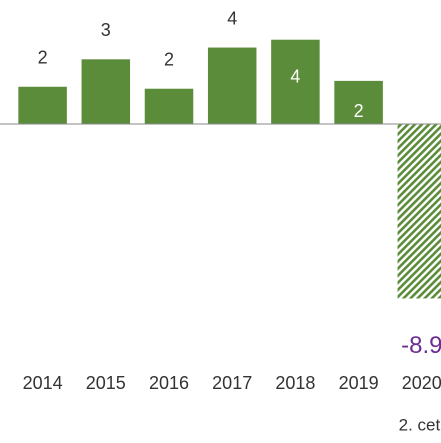  What do you see at coordinates (421, 383) in the screenshot?
I see `x-tick-label: 2020` at bounding box center [421, 383].